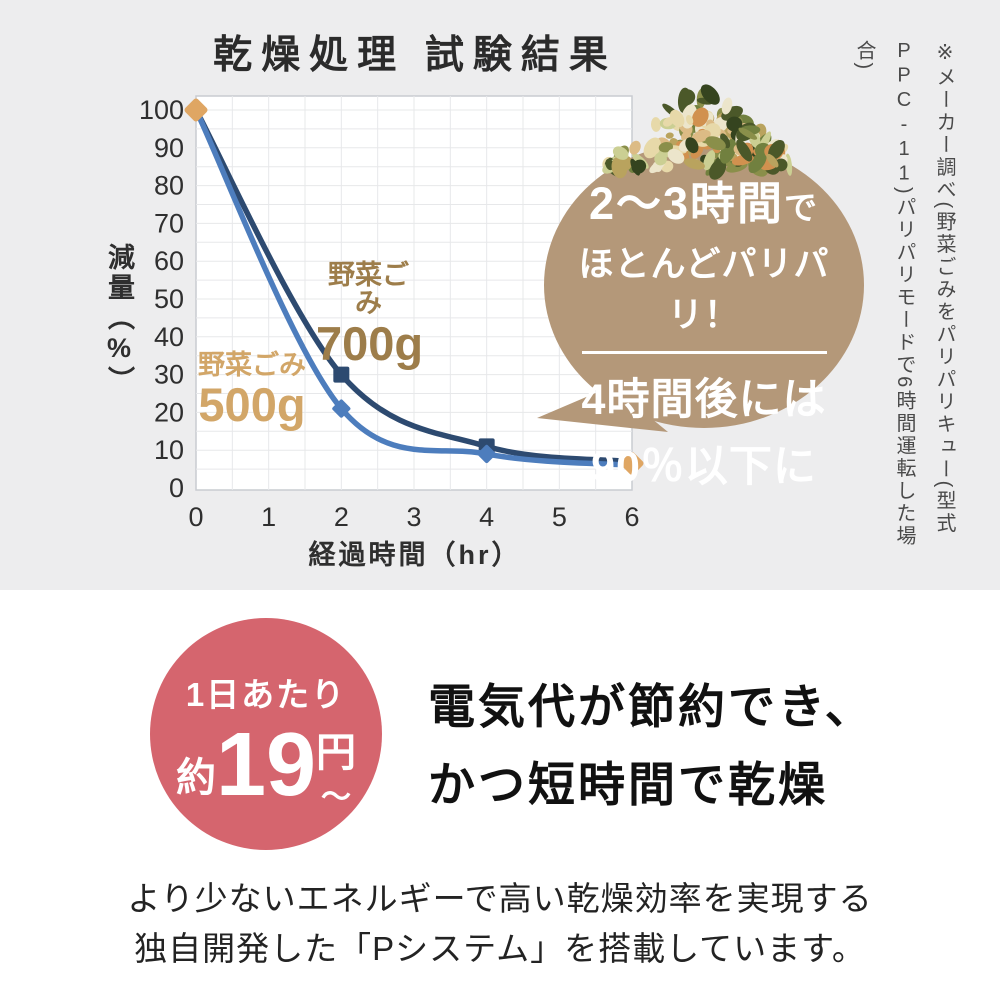 The width and height of the screenshot is (1000, 1000). What do you see at coordinates (169, 186) in the screenshot?
I see `y-tick-label: 80` at bounding box center [169, 186].